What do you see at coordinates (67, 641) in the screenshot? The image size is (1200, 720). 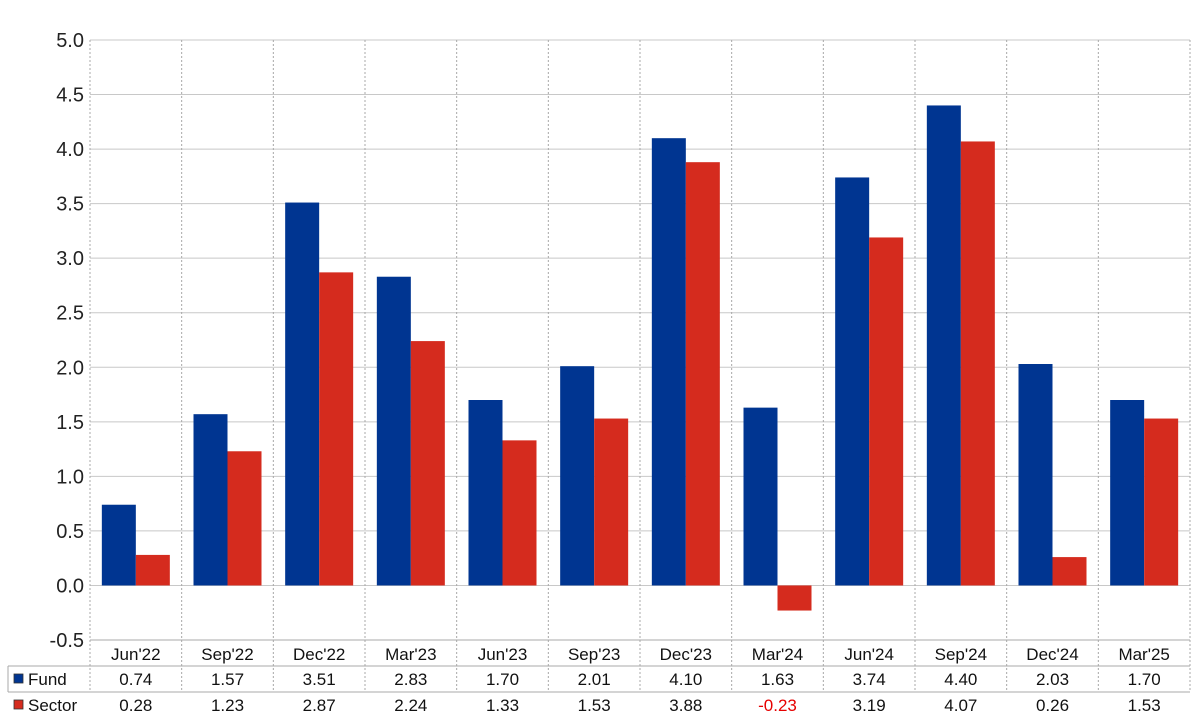 I see `y-tick-label: -0.5` at bounding box center [67, 641].